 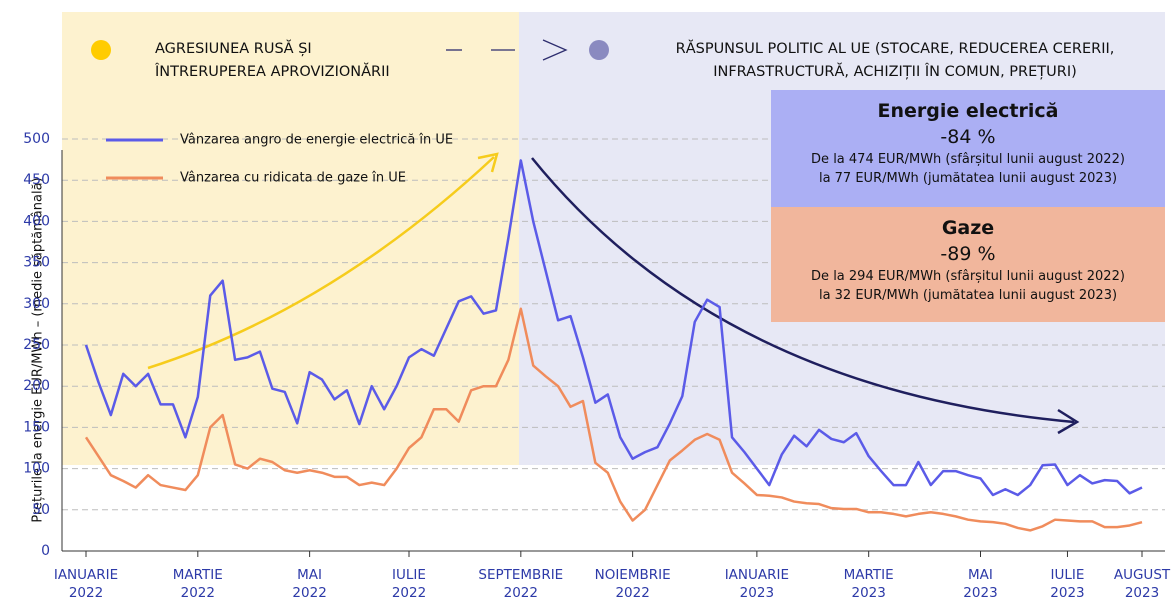 I want to click on x-tick-label: AUGUST 2023, so click(x=1142, y=584).